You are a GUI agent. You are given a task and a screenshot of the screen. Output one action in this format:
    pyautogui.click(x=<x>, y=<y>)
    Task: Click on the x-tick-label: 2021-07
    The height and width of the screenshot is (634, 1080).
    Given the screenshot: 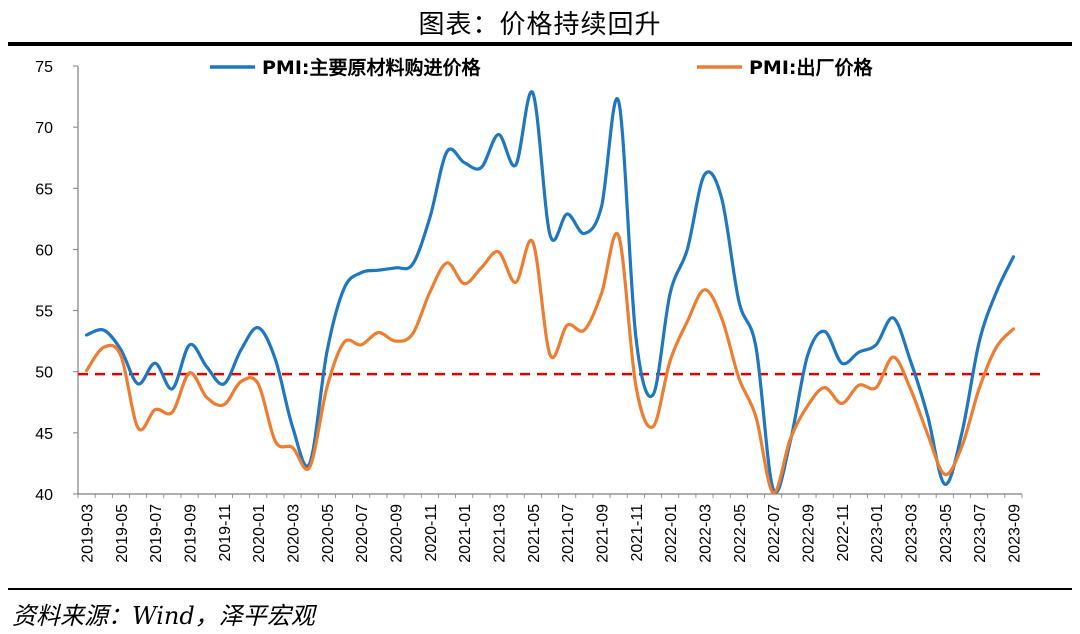 What is the action you would take?
    pyautogui.click(x=568, y=533)
    